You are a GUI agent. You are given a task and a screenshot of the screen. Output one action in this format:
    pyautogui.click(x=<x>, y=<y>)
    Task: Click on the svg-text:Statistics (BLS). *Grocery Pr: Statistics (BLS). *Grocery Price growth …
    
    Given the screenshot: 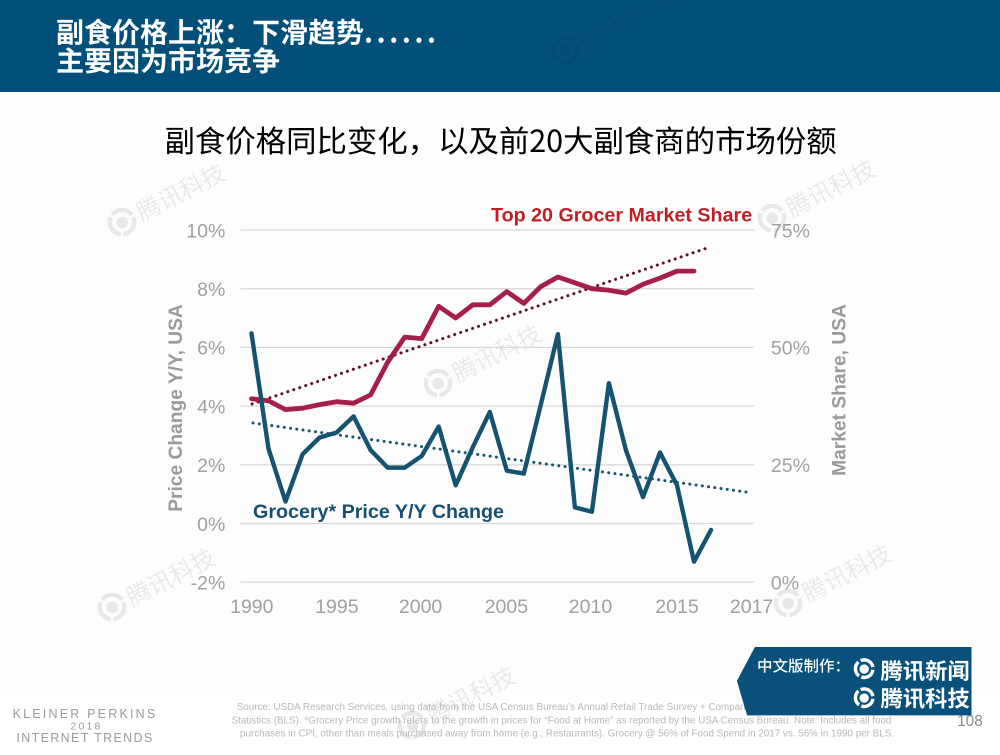 What is the action you would take?
    pyautogui.click(x=562, y=721)
    